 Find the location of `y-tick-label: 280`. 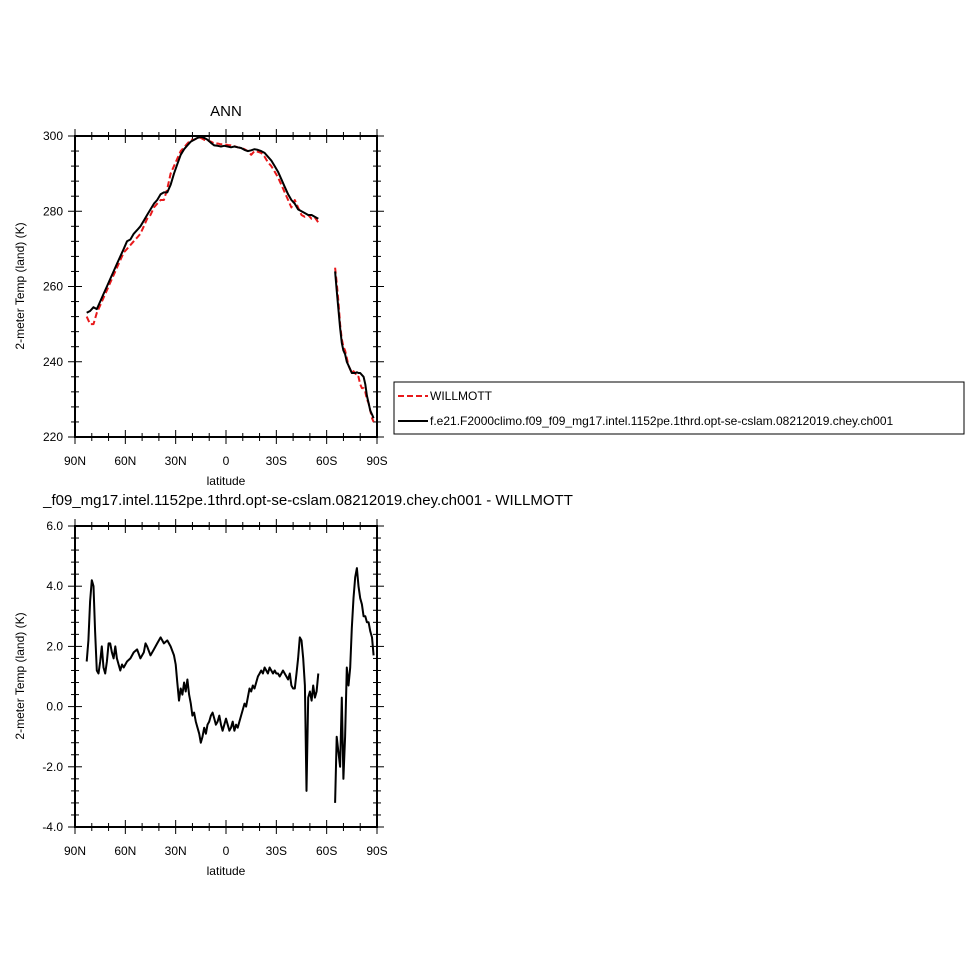

y-tick-label: 280 is located at coordinates (53, 211).